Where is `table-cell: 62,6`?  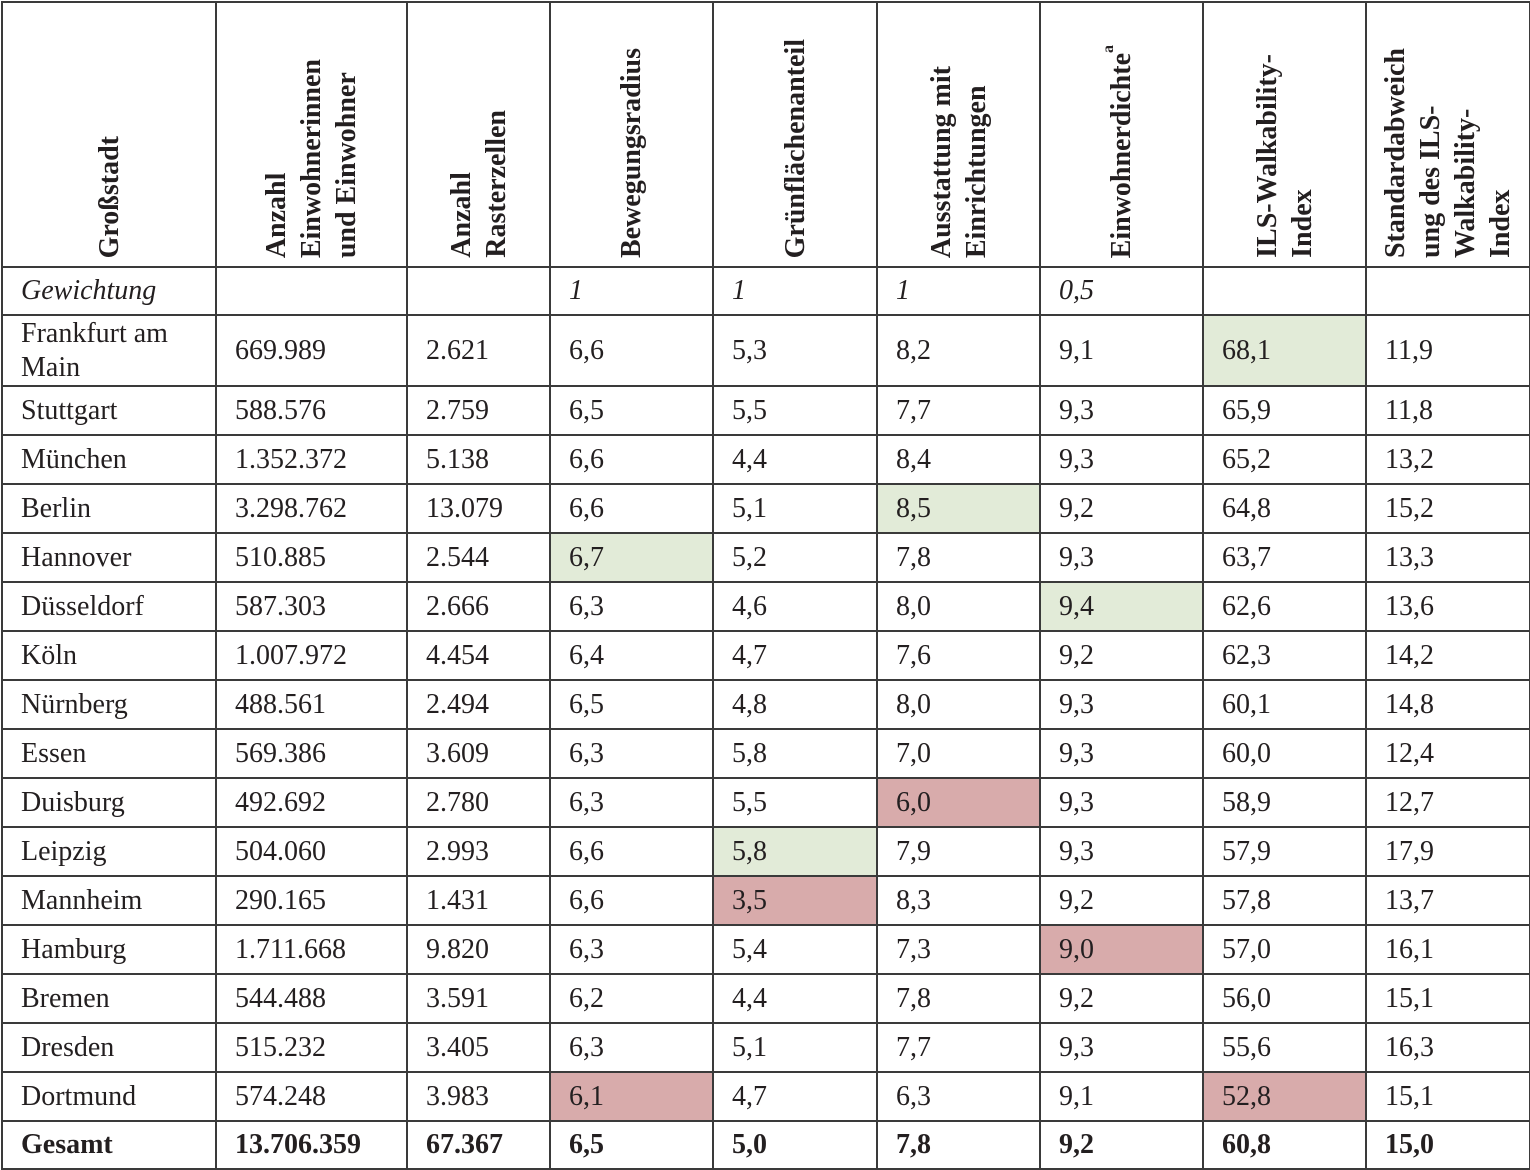 table-cell: 62,6 is located at coordinates (1284, 606).